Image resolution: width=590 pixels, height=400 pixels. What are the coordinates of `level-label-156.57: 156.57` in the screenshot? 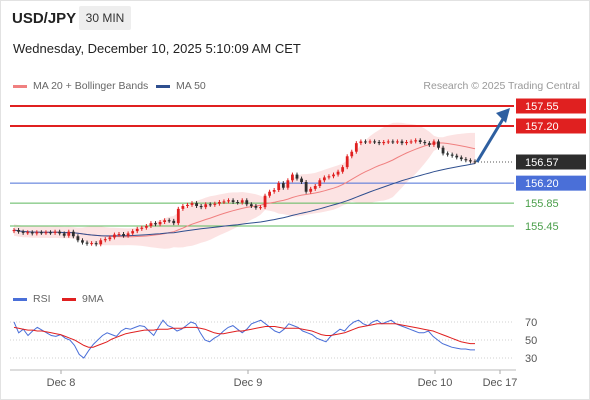 It's located at (542, 163).